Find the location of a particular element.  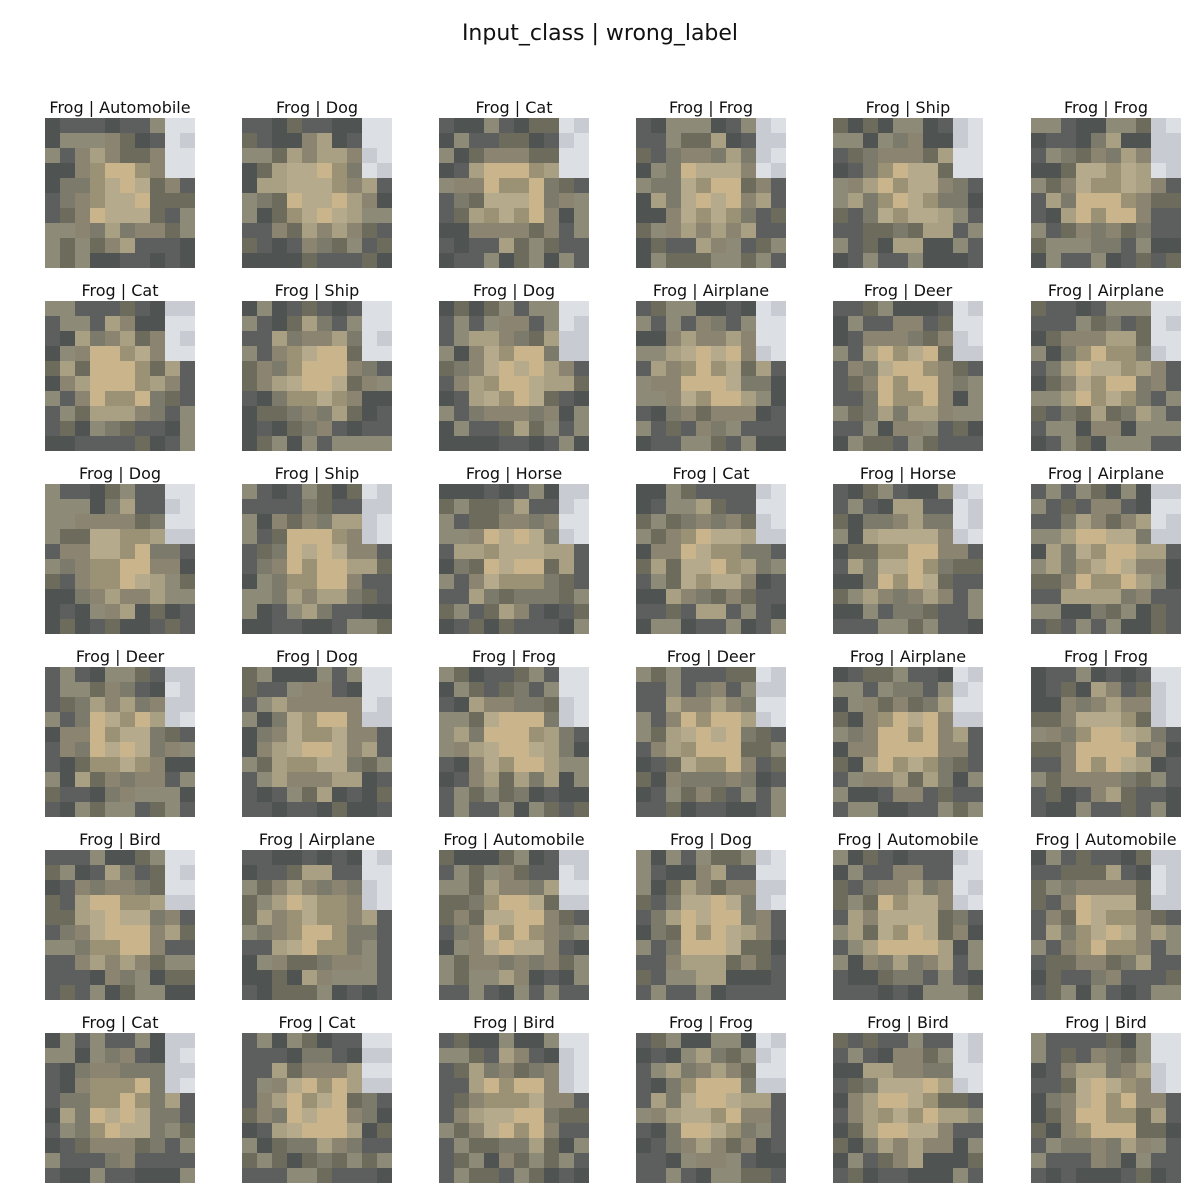

figure-title: Input_class | wrong_label is located at coordinates (600, 33).